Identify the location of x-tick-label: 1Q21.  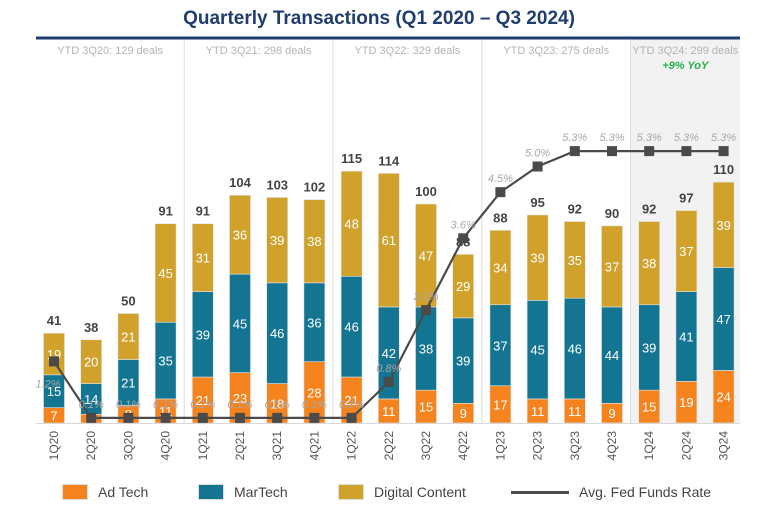
(203, 446).